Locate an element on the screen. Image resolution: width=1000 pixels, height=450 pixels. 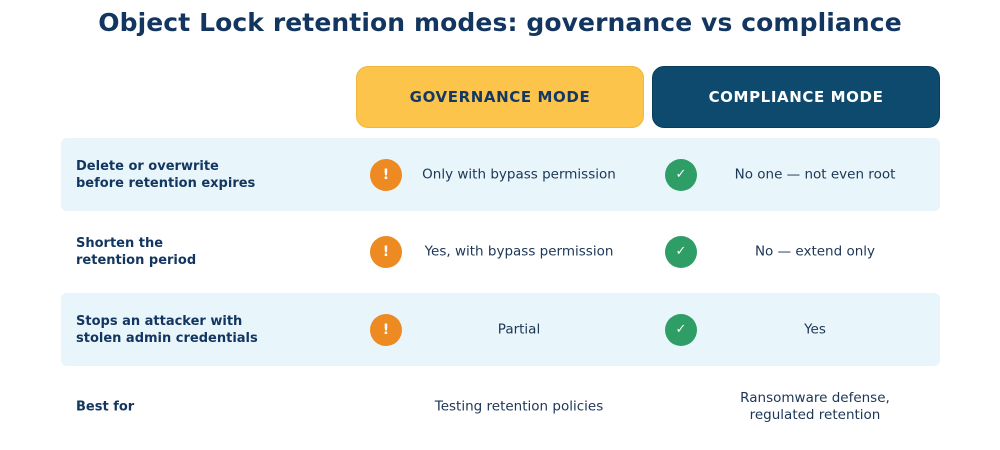
compliance-value: No one — not even root is located at coordinates (815, 174).